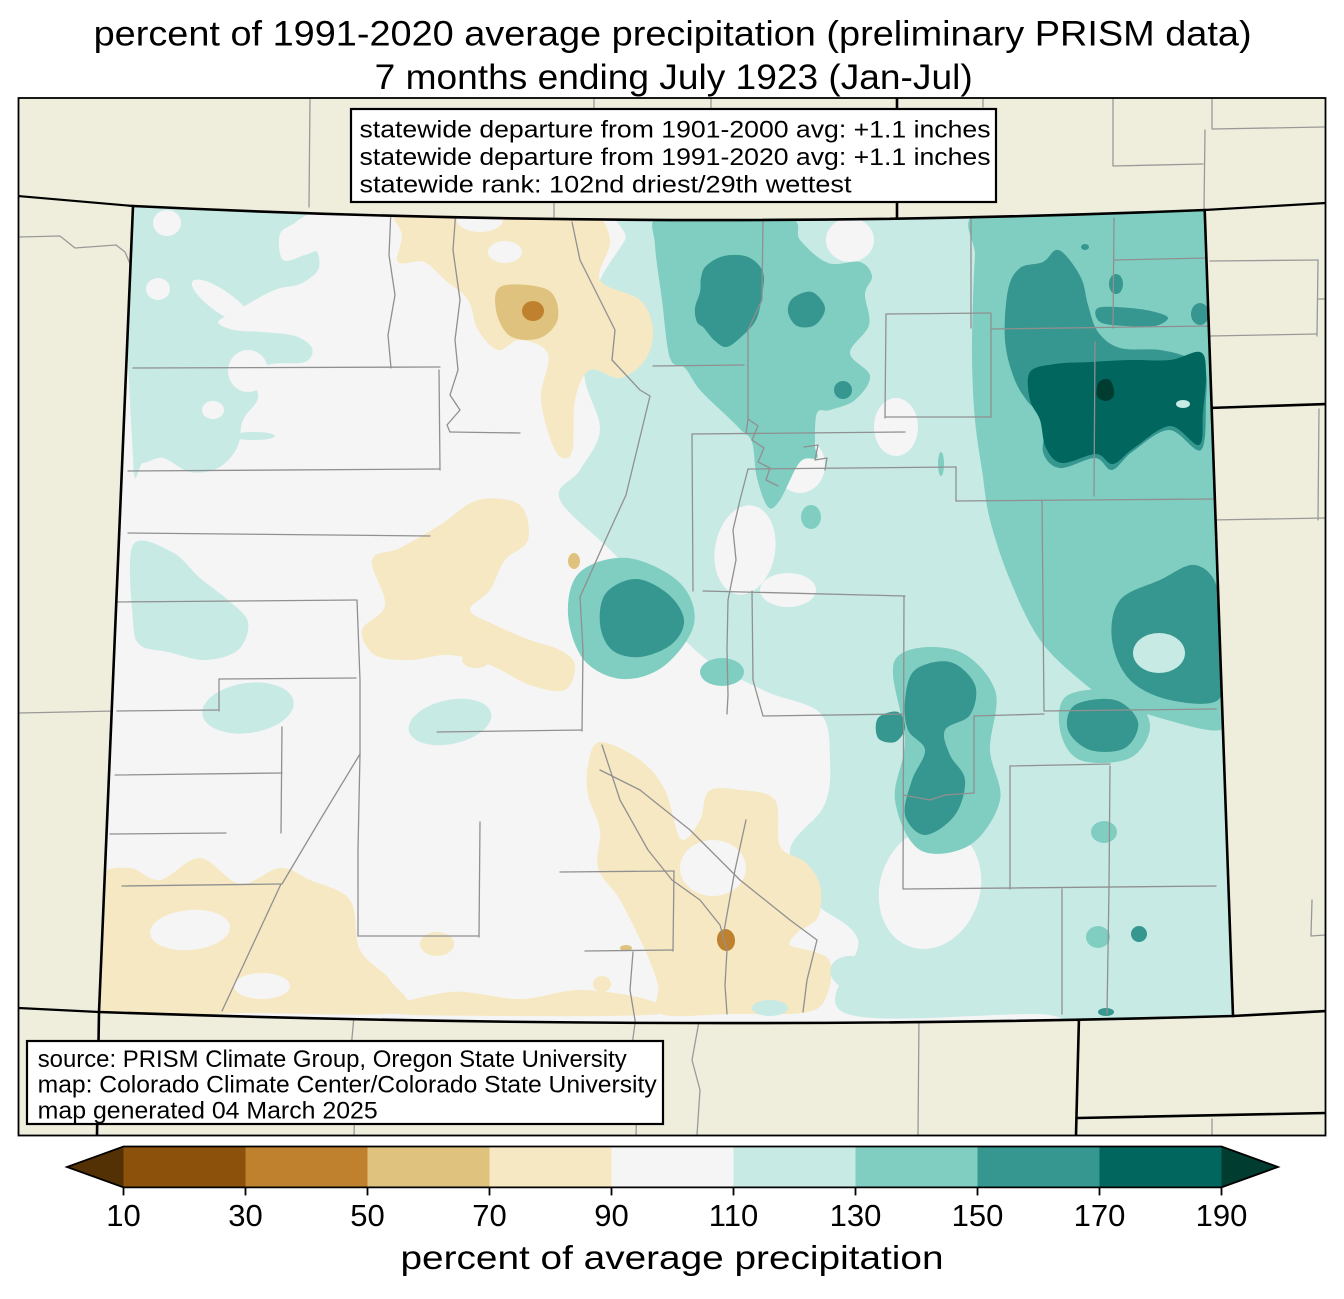  I want to click on svg-text:percent of average precipitati: percent of average precipitation, so click(672, 1258).